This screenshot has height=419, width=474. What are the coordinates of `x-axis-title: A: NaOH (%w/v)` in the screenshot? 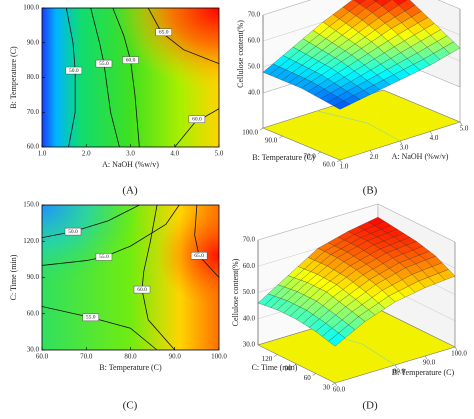 It's located at (420, 156).